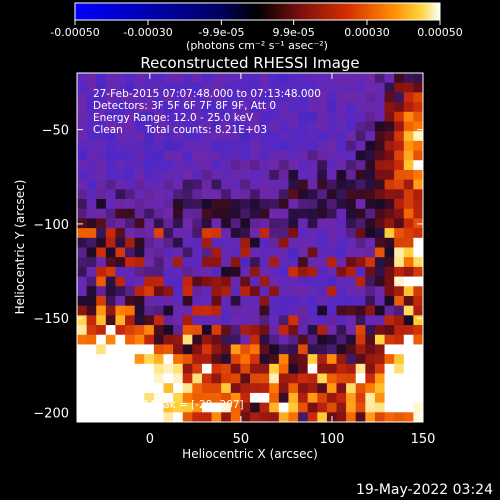 This screenshot has height=500, width=500. Describe the element at coordinates (147, 32) in the screenshot. I see `colorbar-tick-label: -0.00030` at that location.